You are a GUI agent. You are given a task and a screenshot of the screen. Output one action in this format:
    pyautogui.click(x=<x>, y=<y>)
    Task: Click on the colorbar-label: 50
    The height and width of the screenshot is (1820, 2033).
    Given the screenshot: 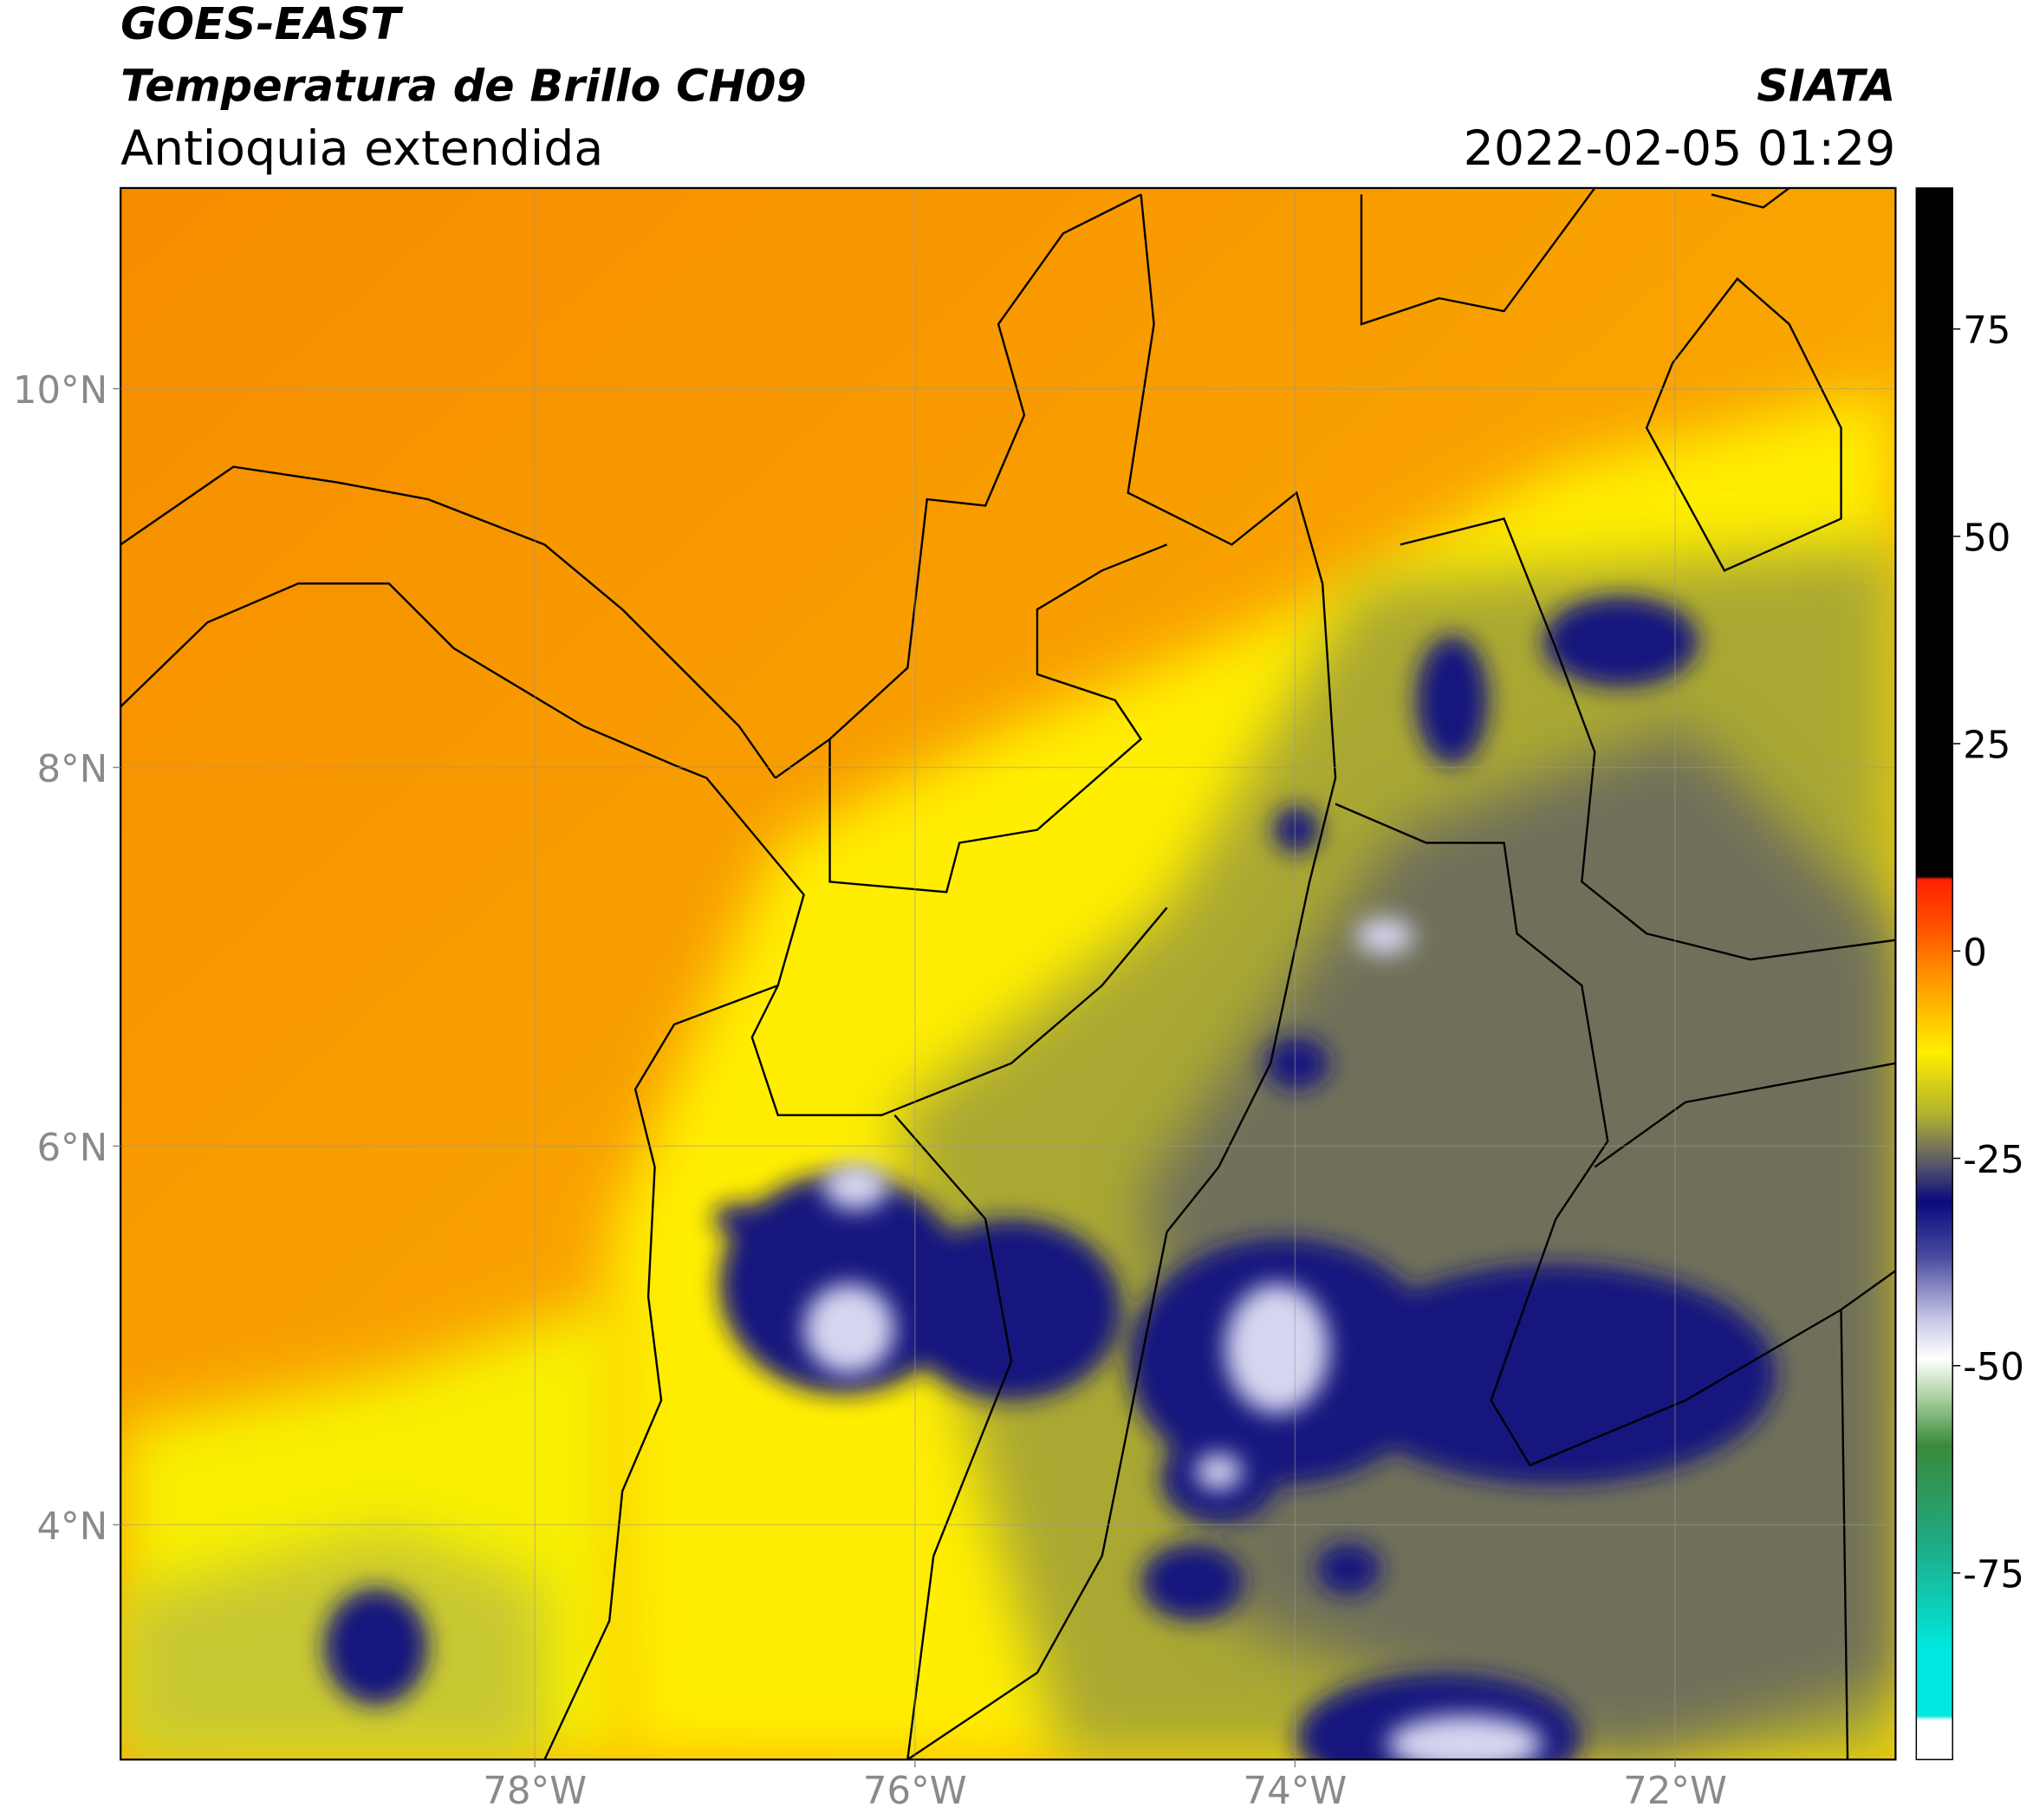 What is the action you would take?
    pyautogui.click(x=1986, y=538)
    